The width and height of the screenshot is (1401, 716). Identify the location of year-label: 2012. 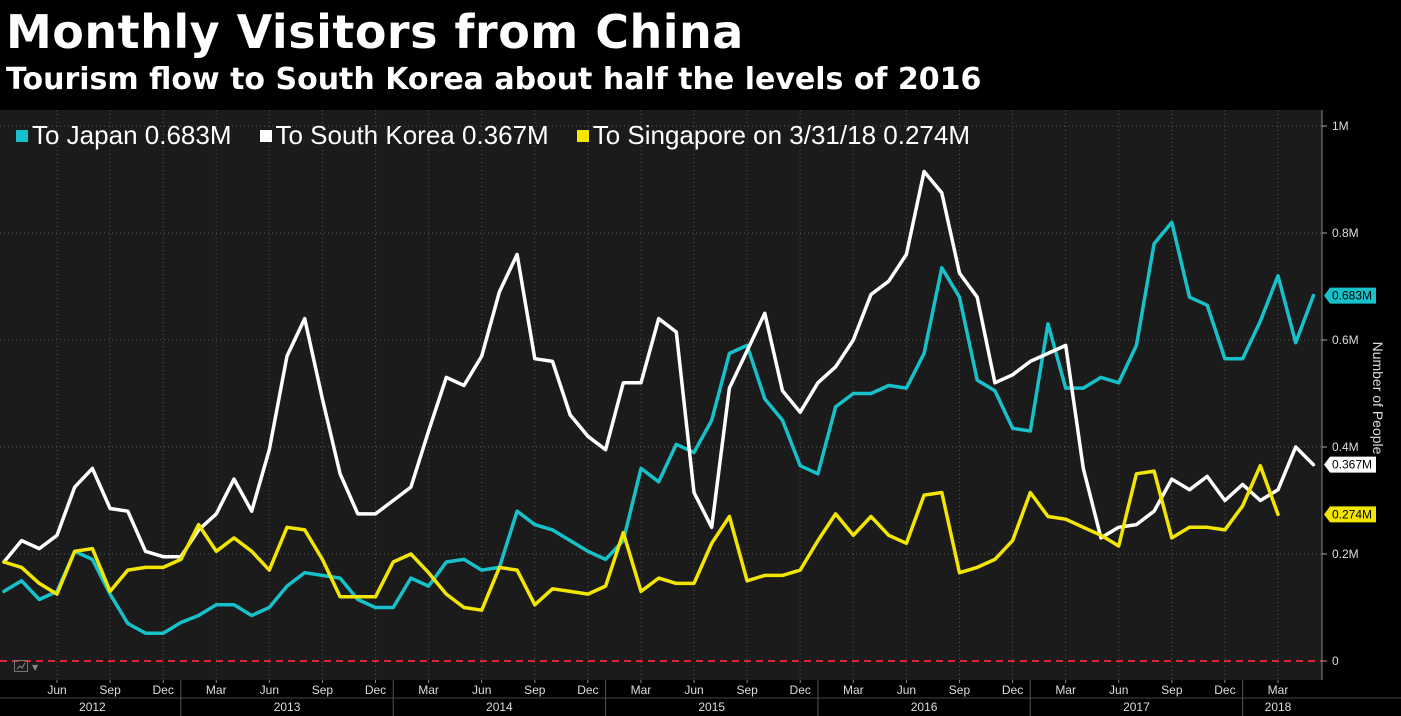
(92, 707).